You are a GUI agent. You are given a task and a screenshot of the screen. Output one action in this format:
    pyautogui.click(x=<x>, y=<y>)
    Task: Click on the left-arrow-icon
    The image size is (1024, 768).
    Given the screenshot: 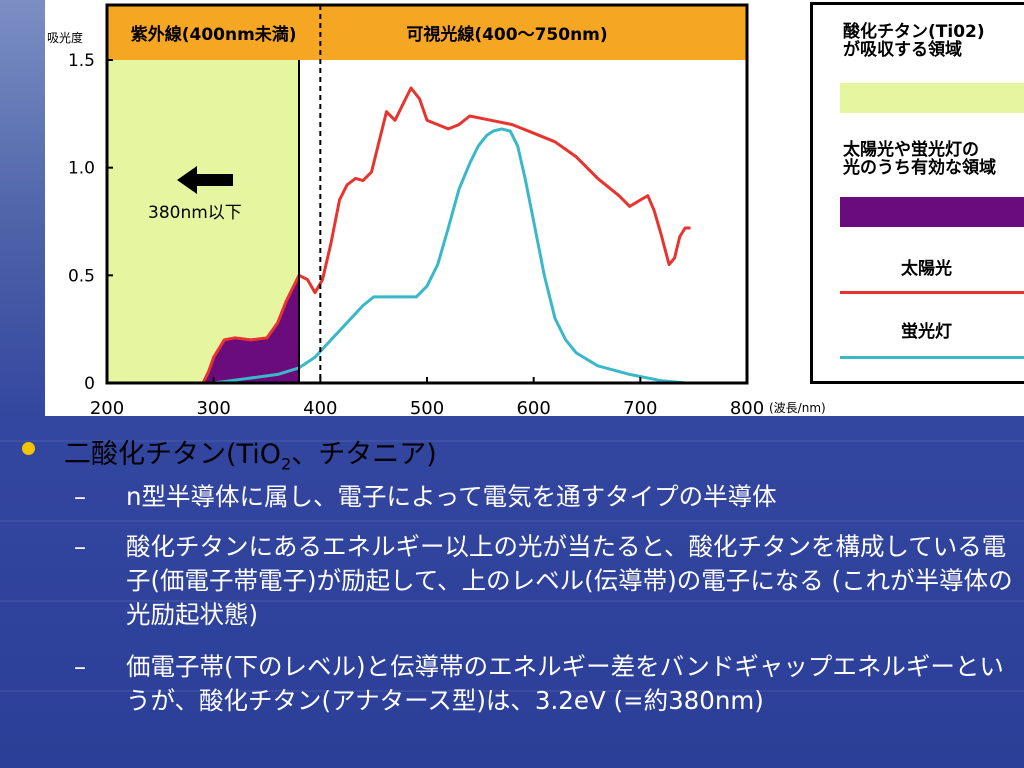 What is the action you would take?
    pyautogui.click(x=205, y=180)
    